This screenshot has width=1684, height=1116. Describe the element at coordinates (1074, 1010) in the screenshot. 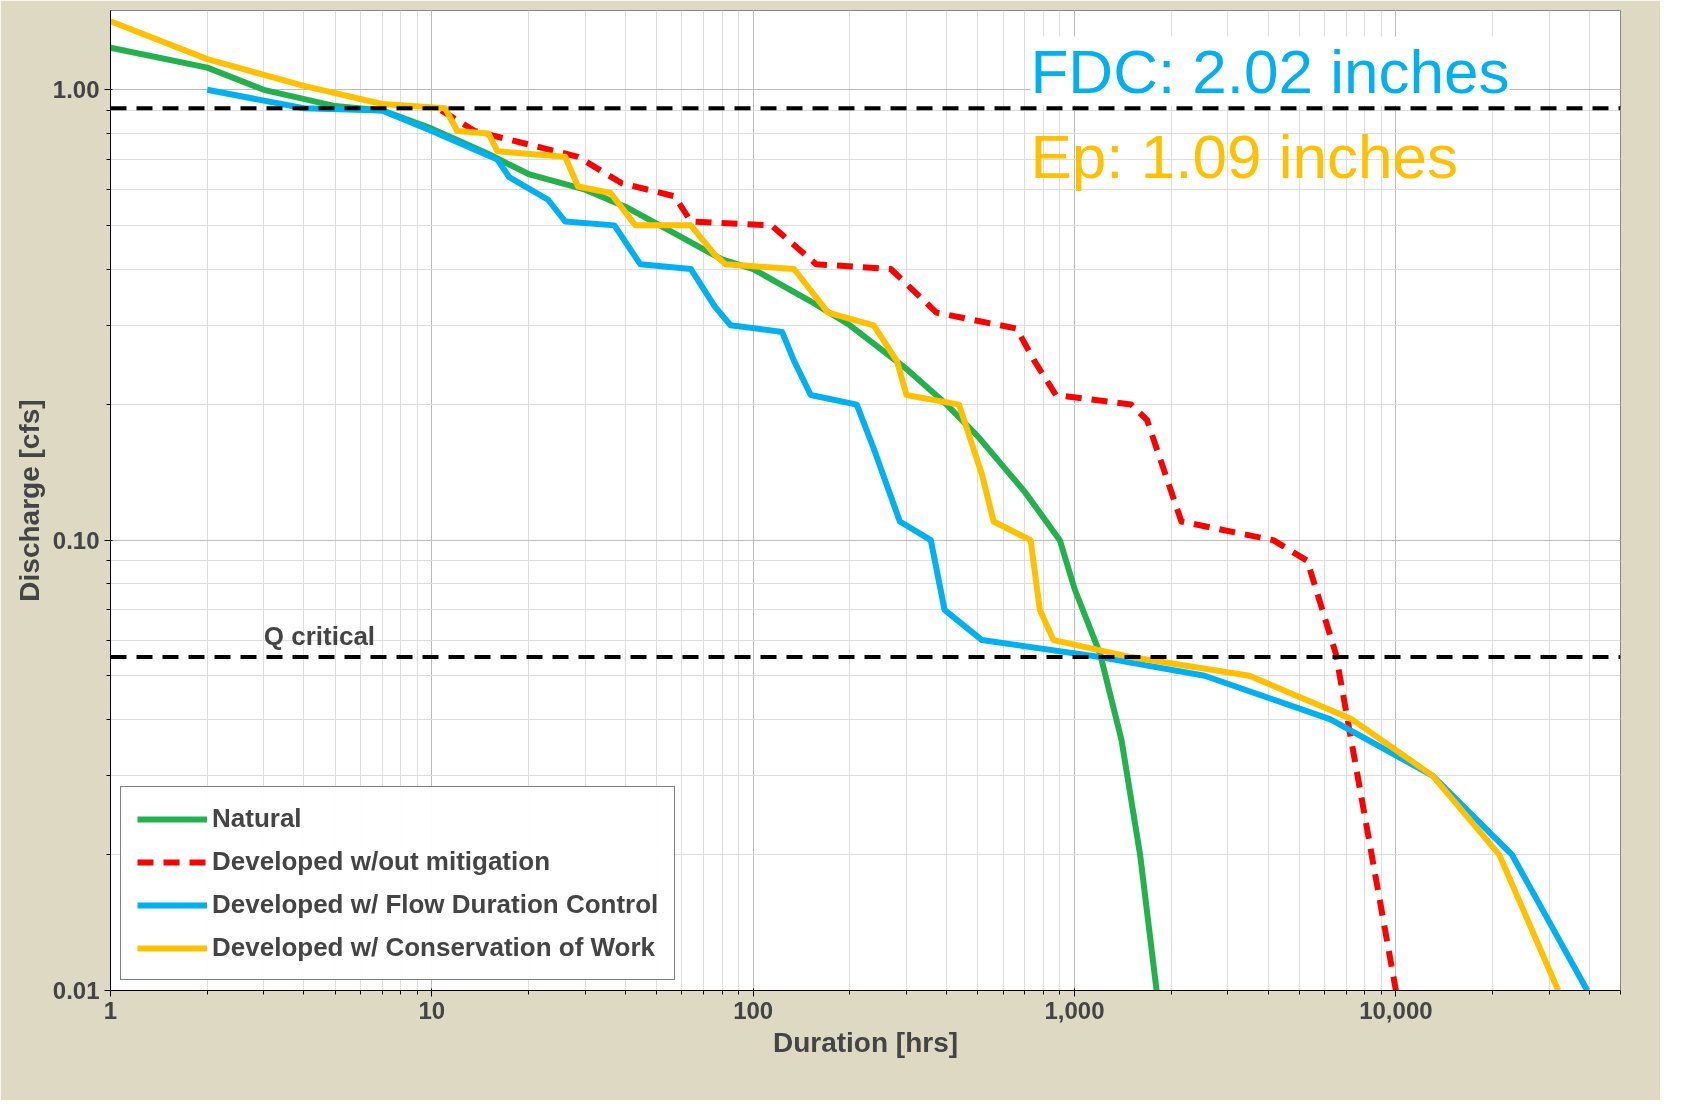

I see `x-tick-label: 1,000` at that location.